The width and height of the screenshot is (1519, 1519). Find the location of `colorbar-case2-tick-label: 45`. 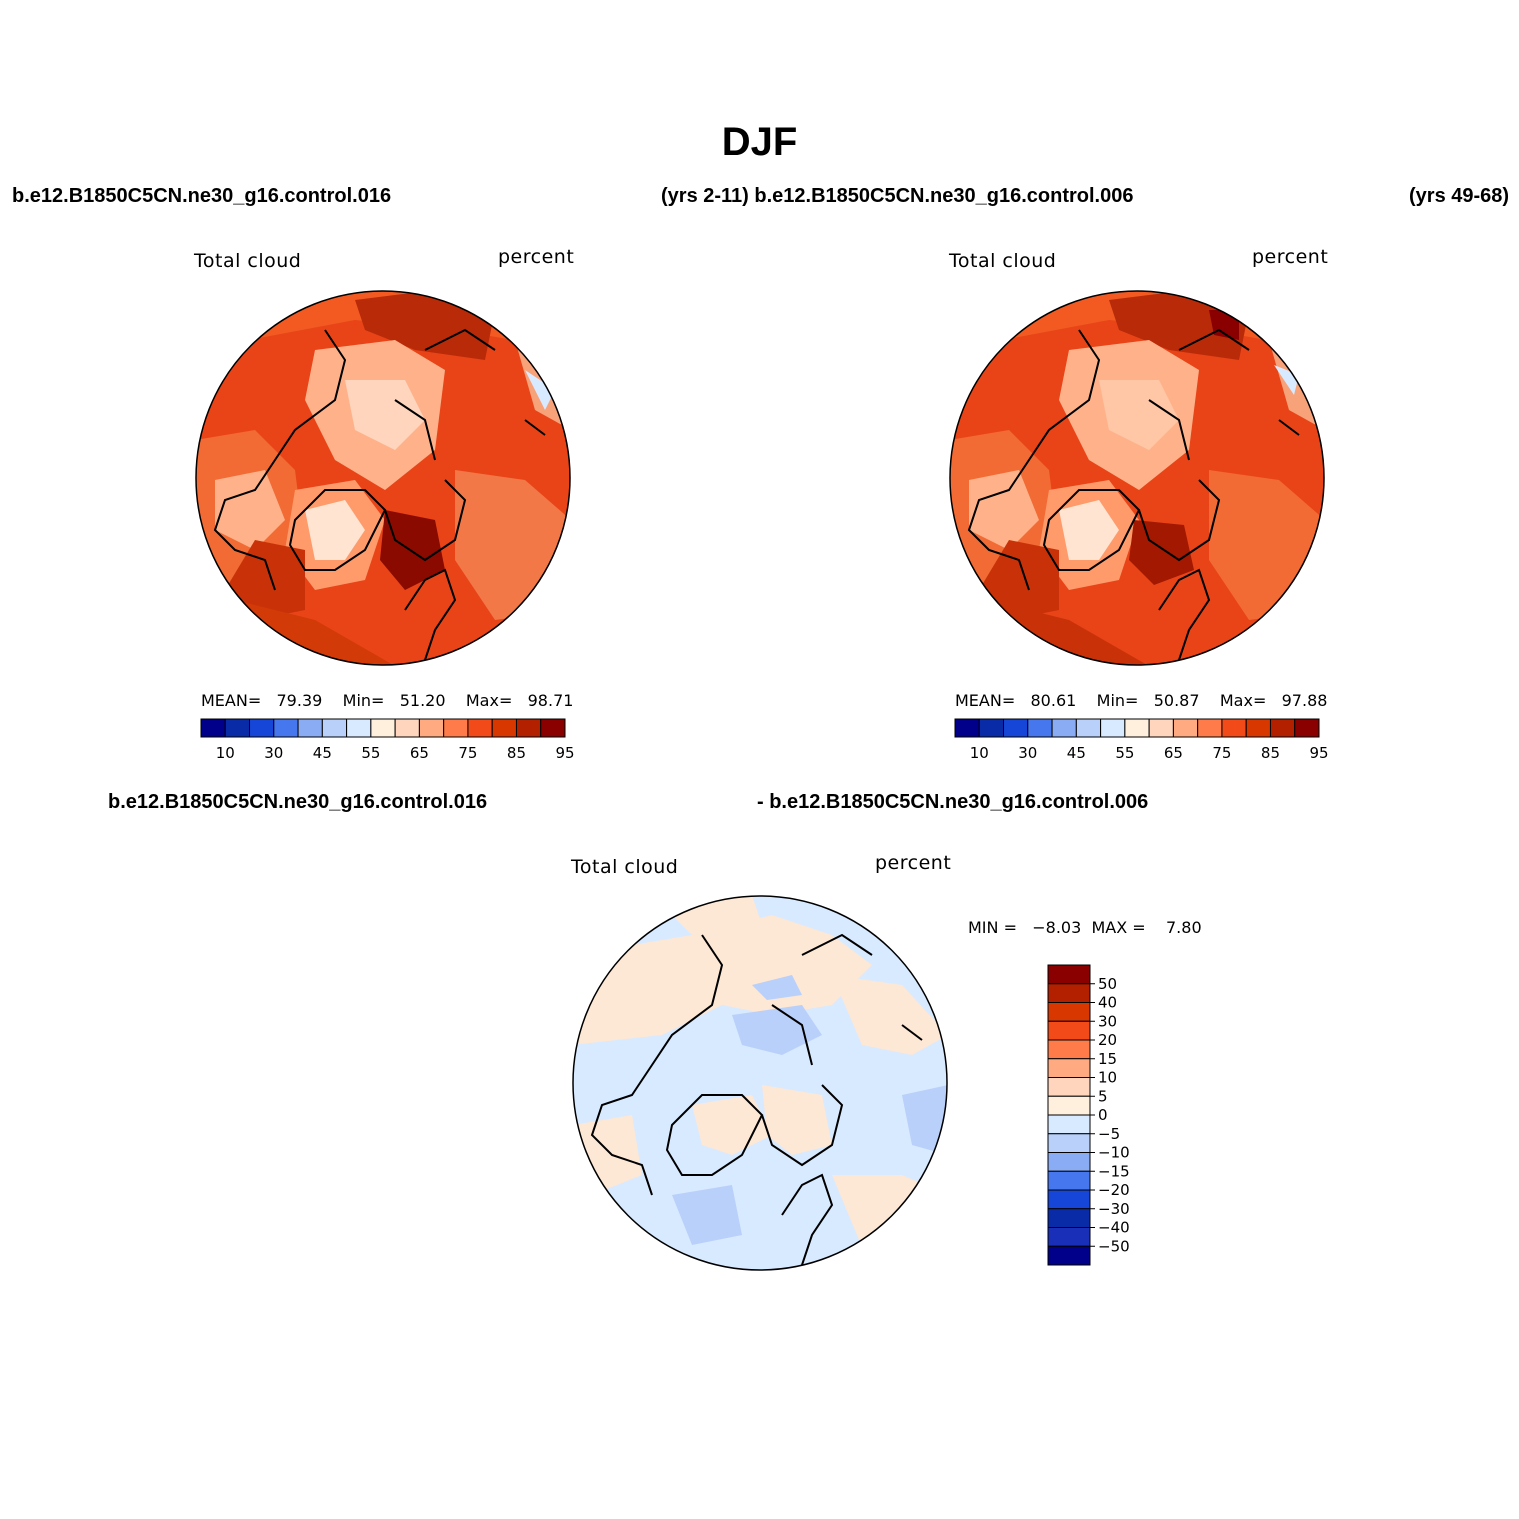

colorbar-case2-tick-label: 45 is located at coordinates (1076, 753).